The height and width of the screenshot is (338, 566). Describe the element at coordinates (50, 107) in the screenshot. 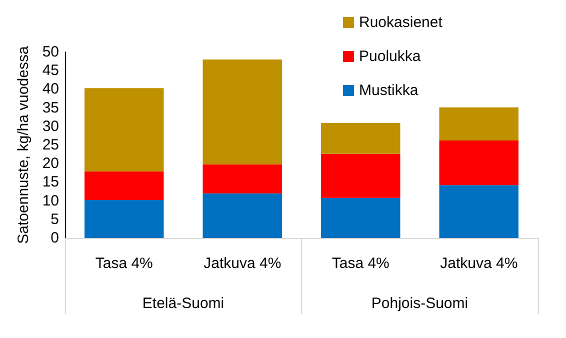

I see `y-tick-label: 35` at that location.